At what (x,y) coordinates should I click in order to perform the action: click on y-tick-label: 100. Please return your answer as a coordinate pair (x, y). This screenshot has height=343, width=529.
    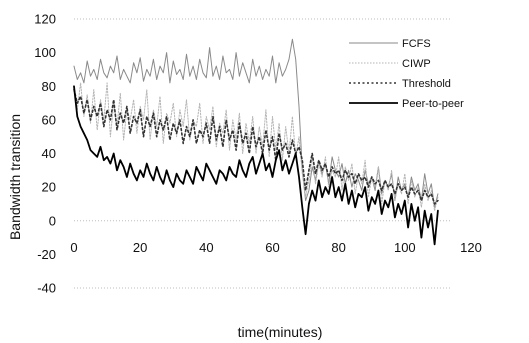
    Looking at the image, I should click on (45, 52).